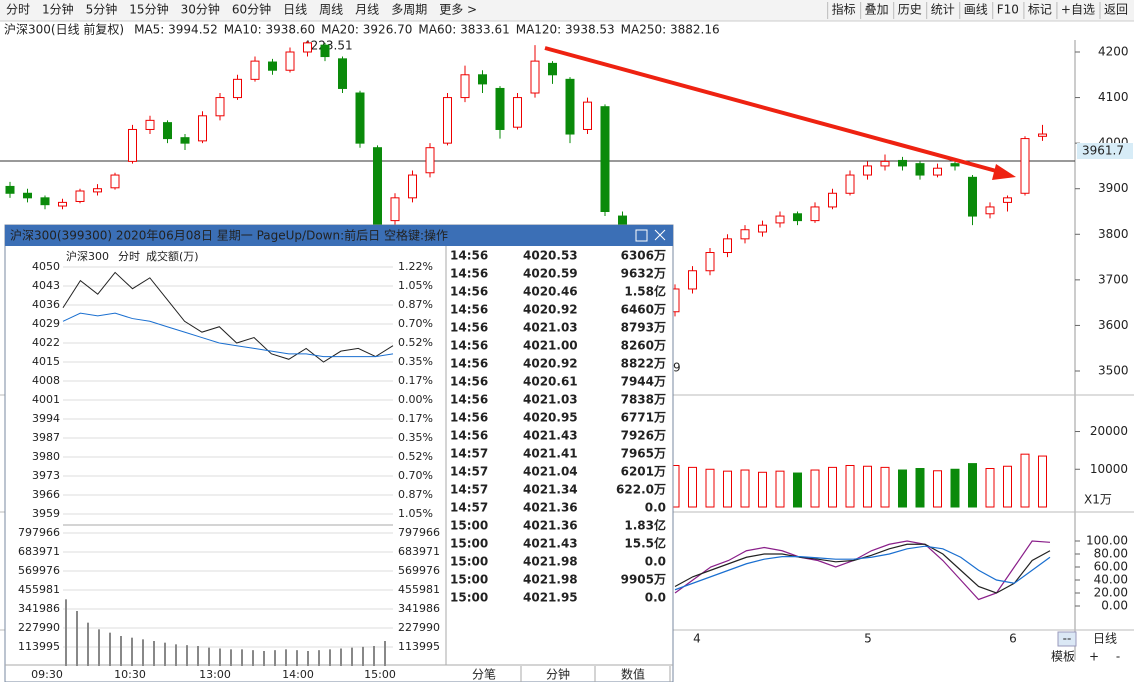  I want to click on y-tick-label: 0.00, so click(1114, 606).